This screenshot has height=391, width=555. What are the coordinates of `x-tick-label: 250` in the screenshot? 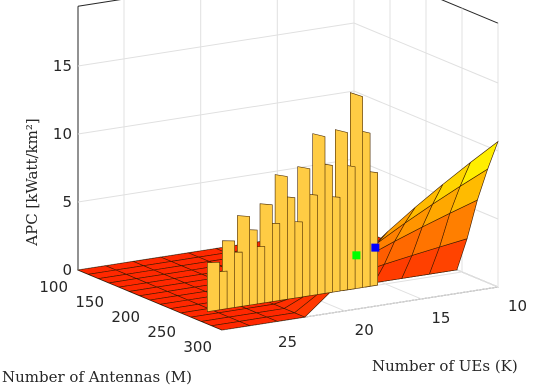 It's located at (161, 332).